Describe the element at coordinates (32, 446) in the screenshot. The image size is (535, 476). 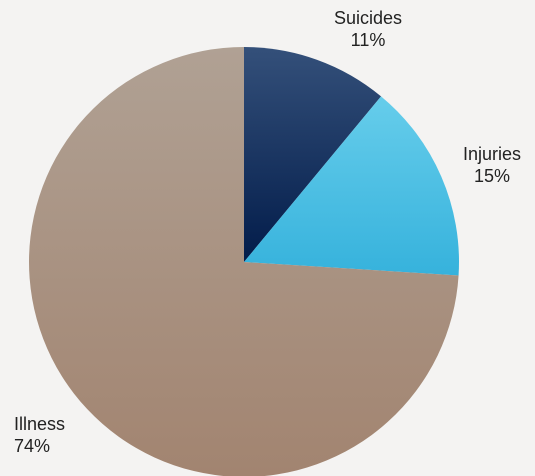
I see `slice-percent-illness: 74%` at that location.